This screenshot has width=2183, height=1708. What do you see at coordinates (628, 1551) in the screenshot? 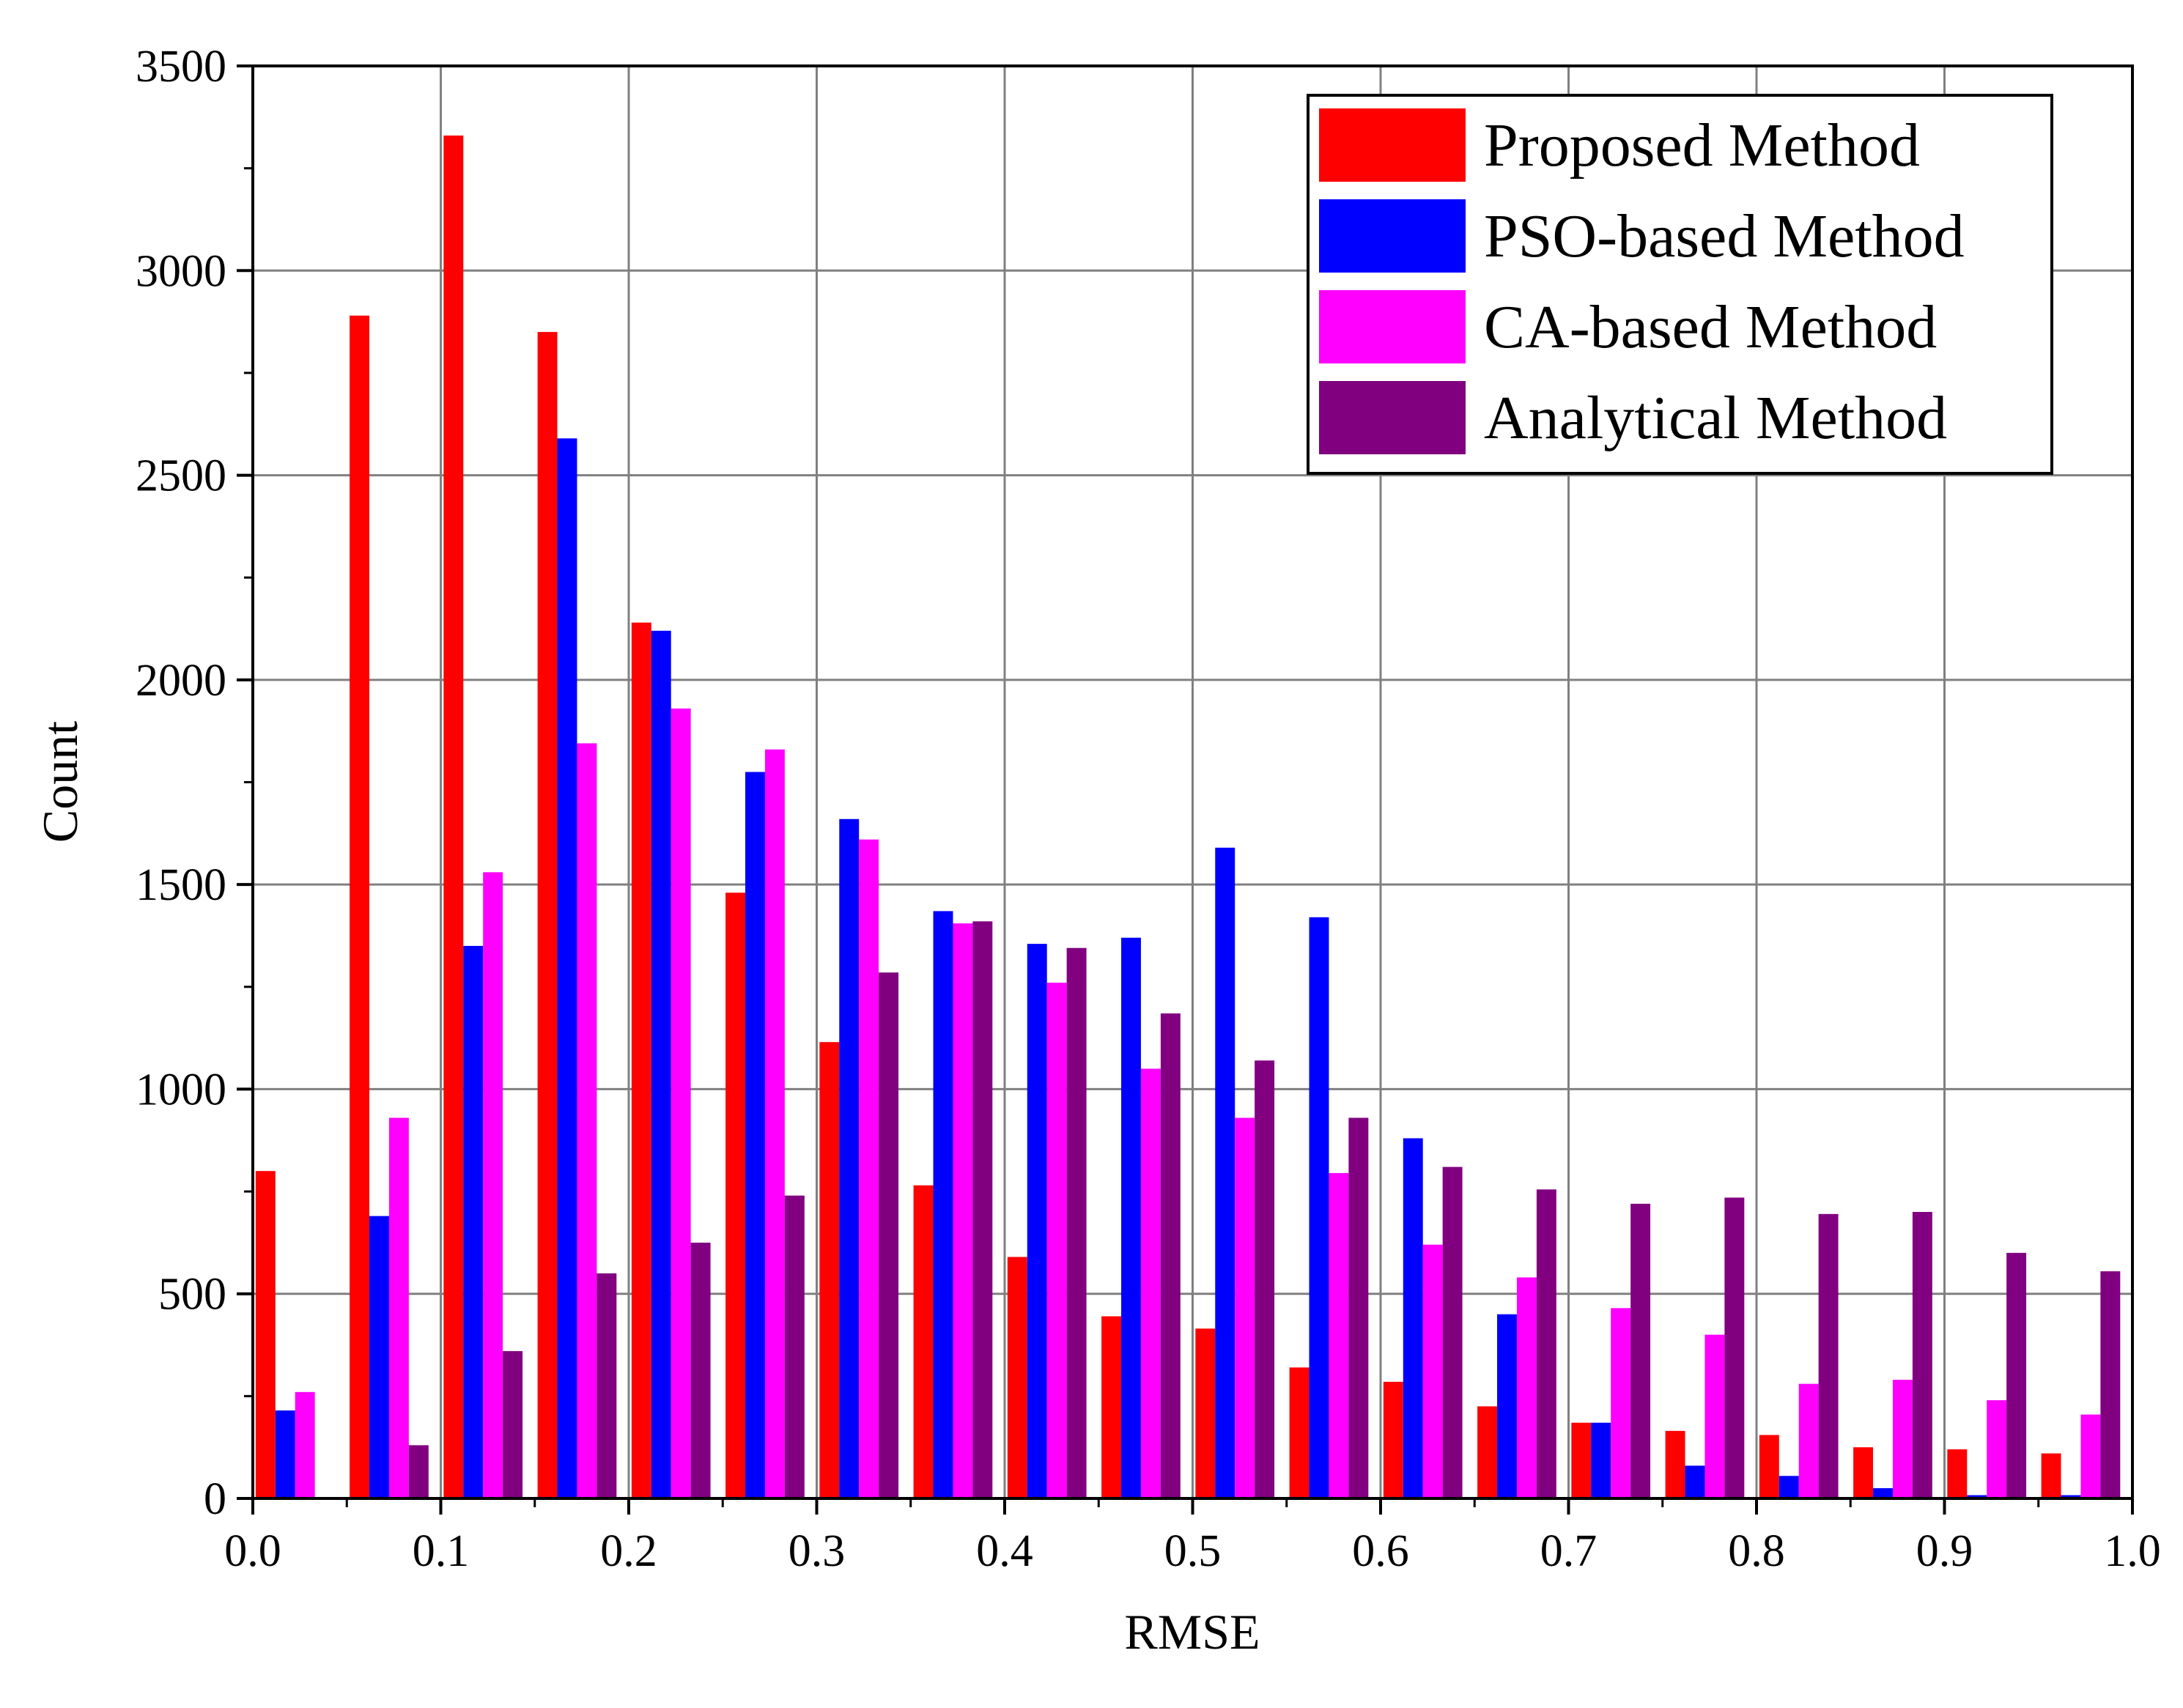
I see `x-tick-label: 0.2` at bounding box center [628, 1551].